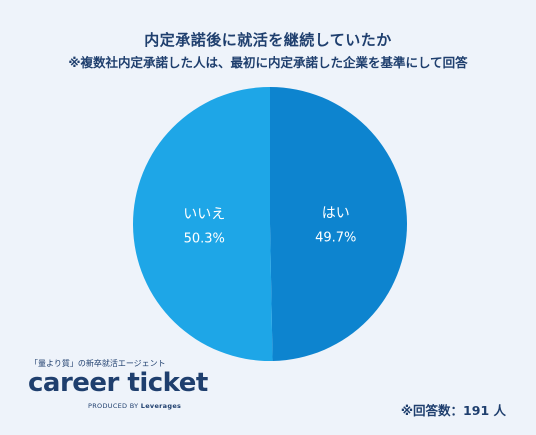 The height and width of the screenshot is (435, 536). Describe the element at coordinates (163, 383) in the screenshot. I see `logo-name-part2: ticket` at that location.